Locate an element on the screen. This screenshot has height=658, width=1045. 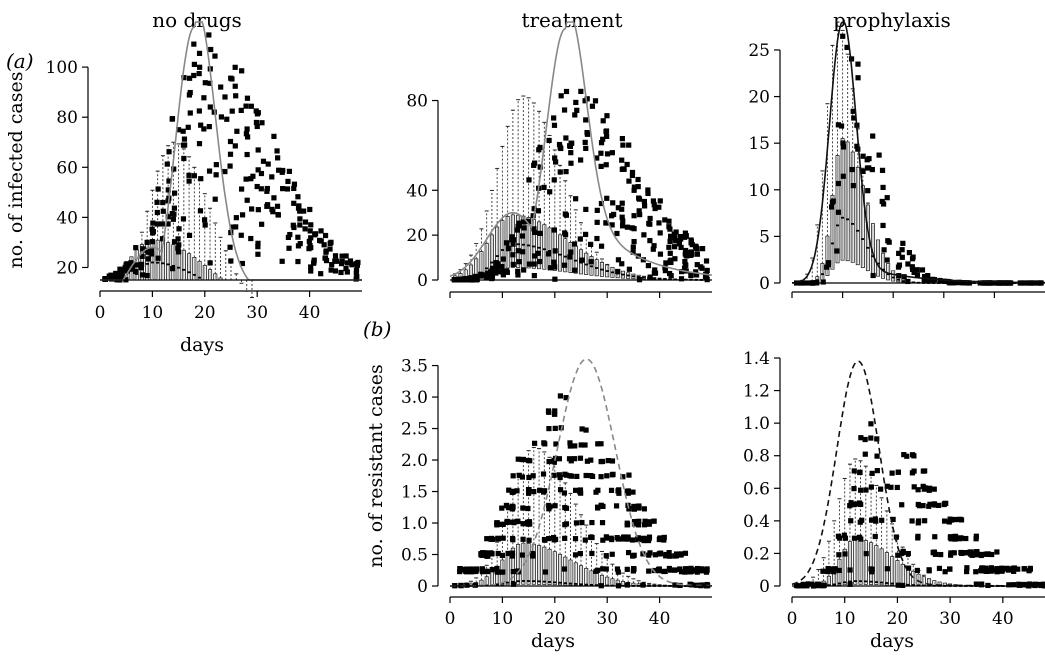
y-tick-label: 0.6 is located at coordinates (756, 489).